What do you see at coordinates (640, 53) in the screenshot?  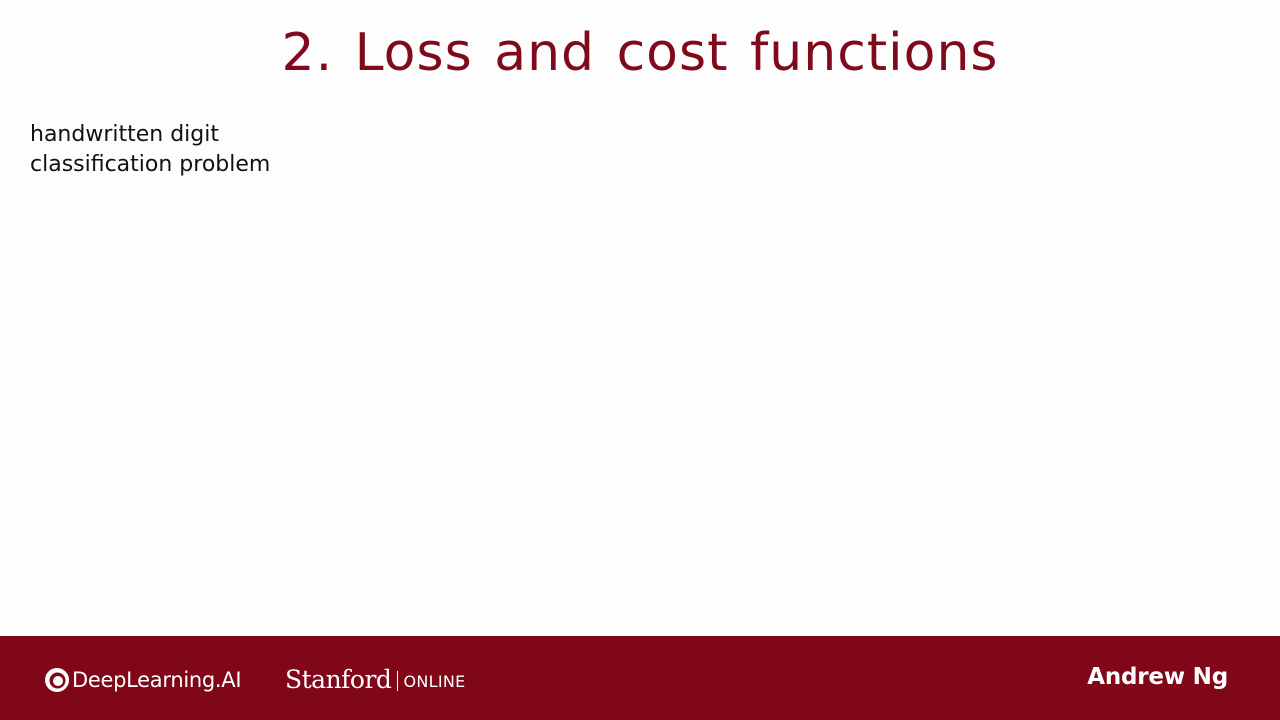 I see `slide-title: 2. Loss and cost functions` at bounding box center [640, 53].